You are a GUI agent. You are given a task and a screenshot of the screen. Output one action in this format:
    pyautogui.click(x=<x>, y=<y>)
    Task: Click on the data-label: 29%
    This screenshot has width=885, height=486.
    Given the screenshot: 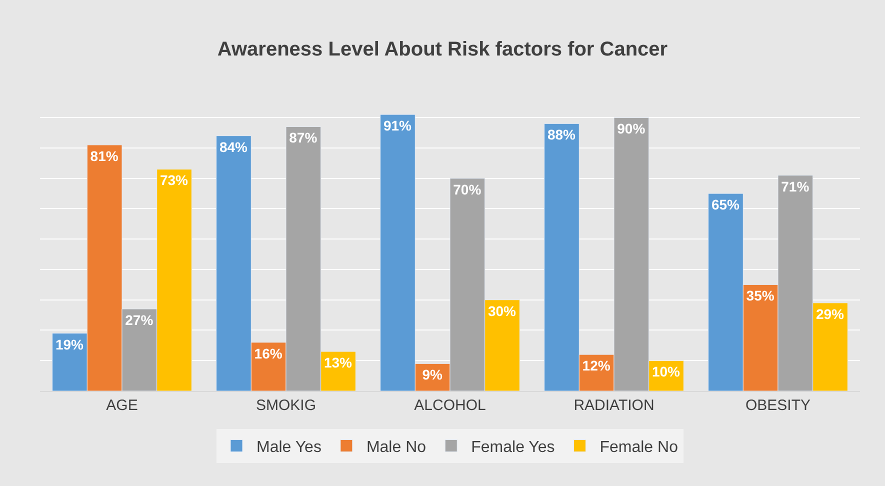 What is the action you would take?
    pyautogui.click(x=830, y=314)
    